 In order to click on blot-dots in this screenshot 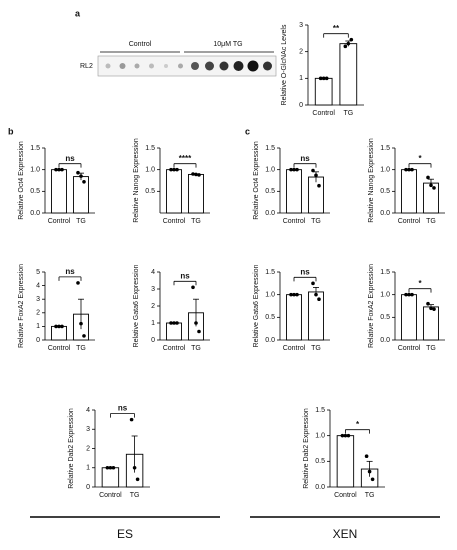, I will do `click(188, 66)`.